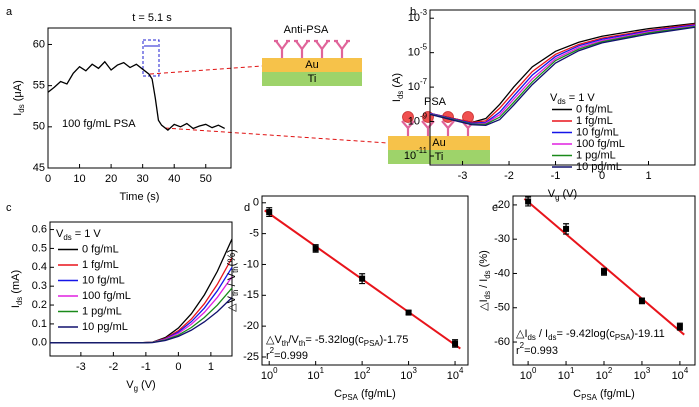 The image size is (699, 407). I want to click on y-axis-label: Ids (mA), so click(17, 289).